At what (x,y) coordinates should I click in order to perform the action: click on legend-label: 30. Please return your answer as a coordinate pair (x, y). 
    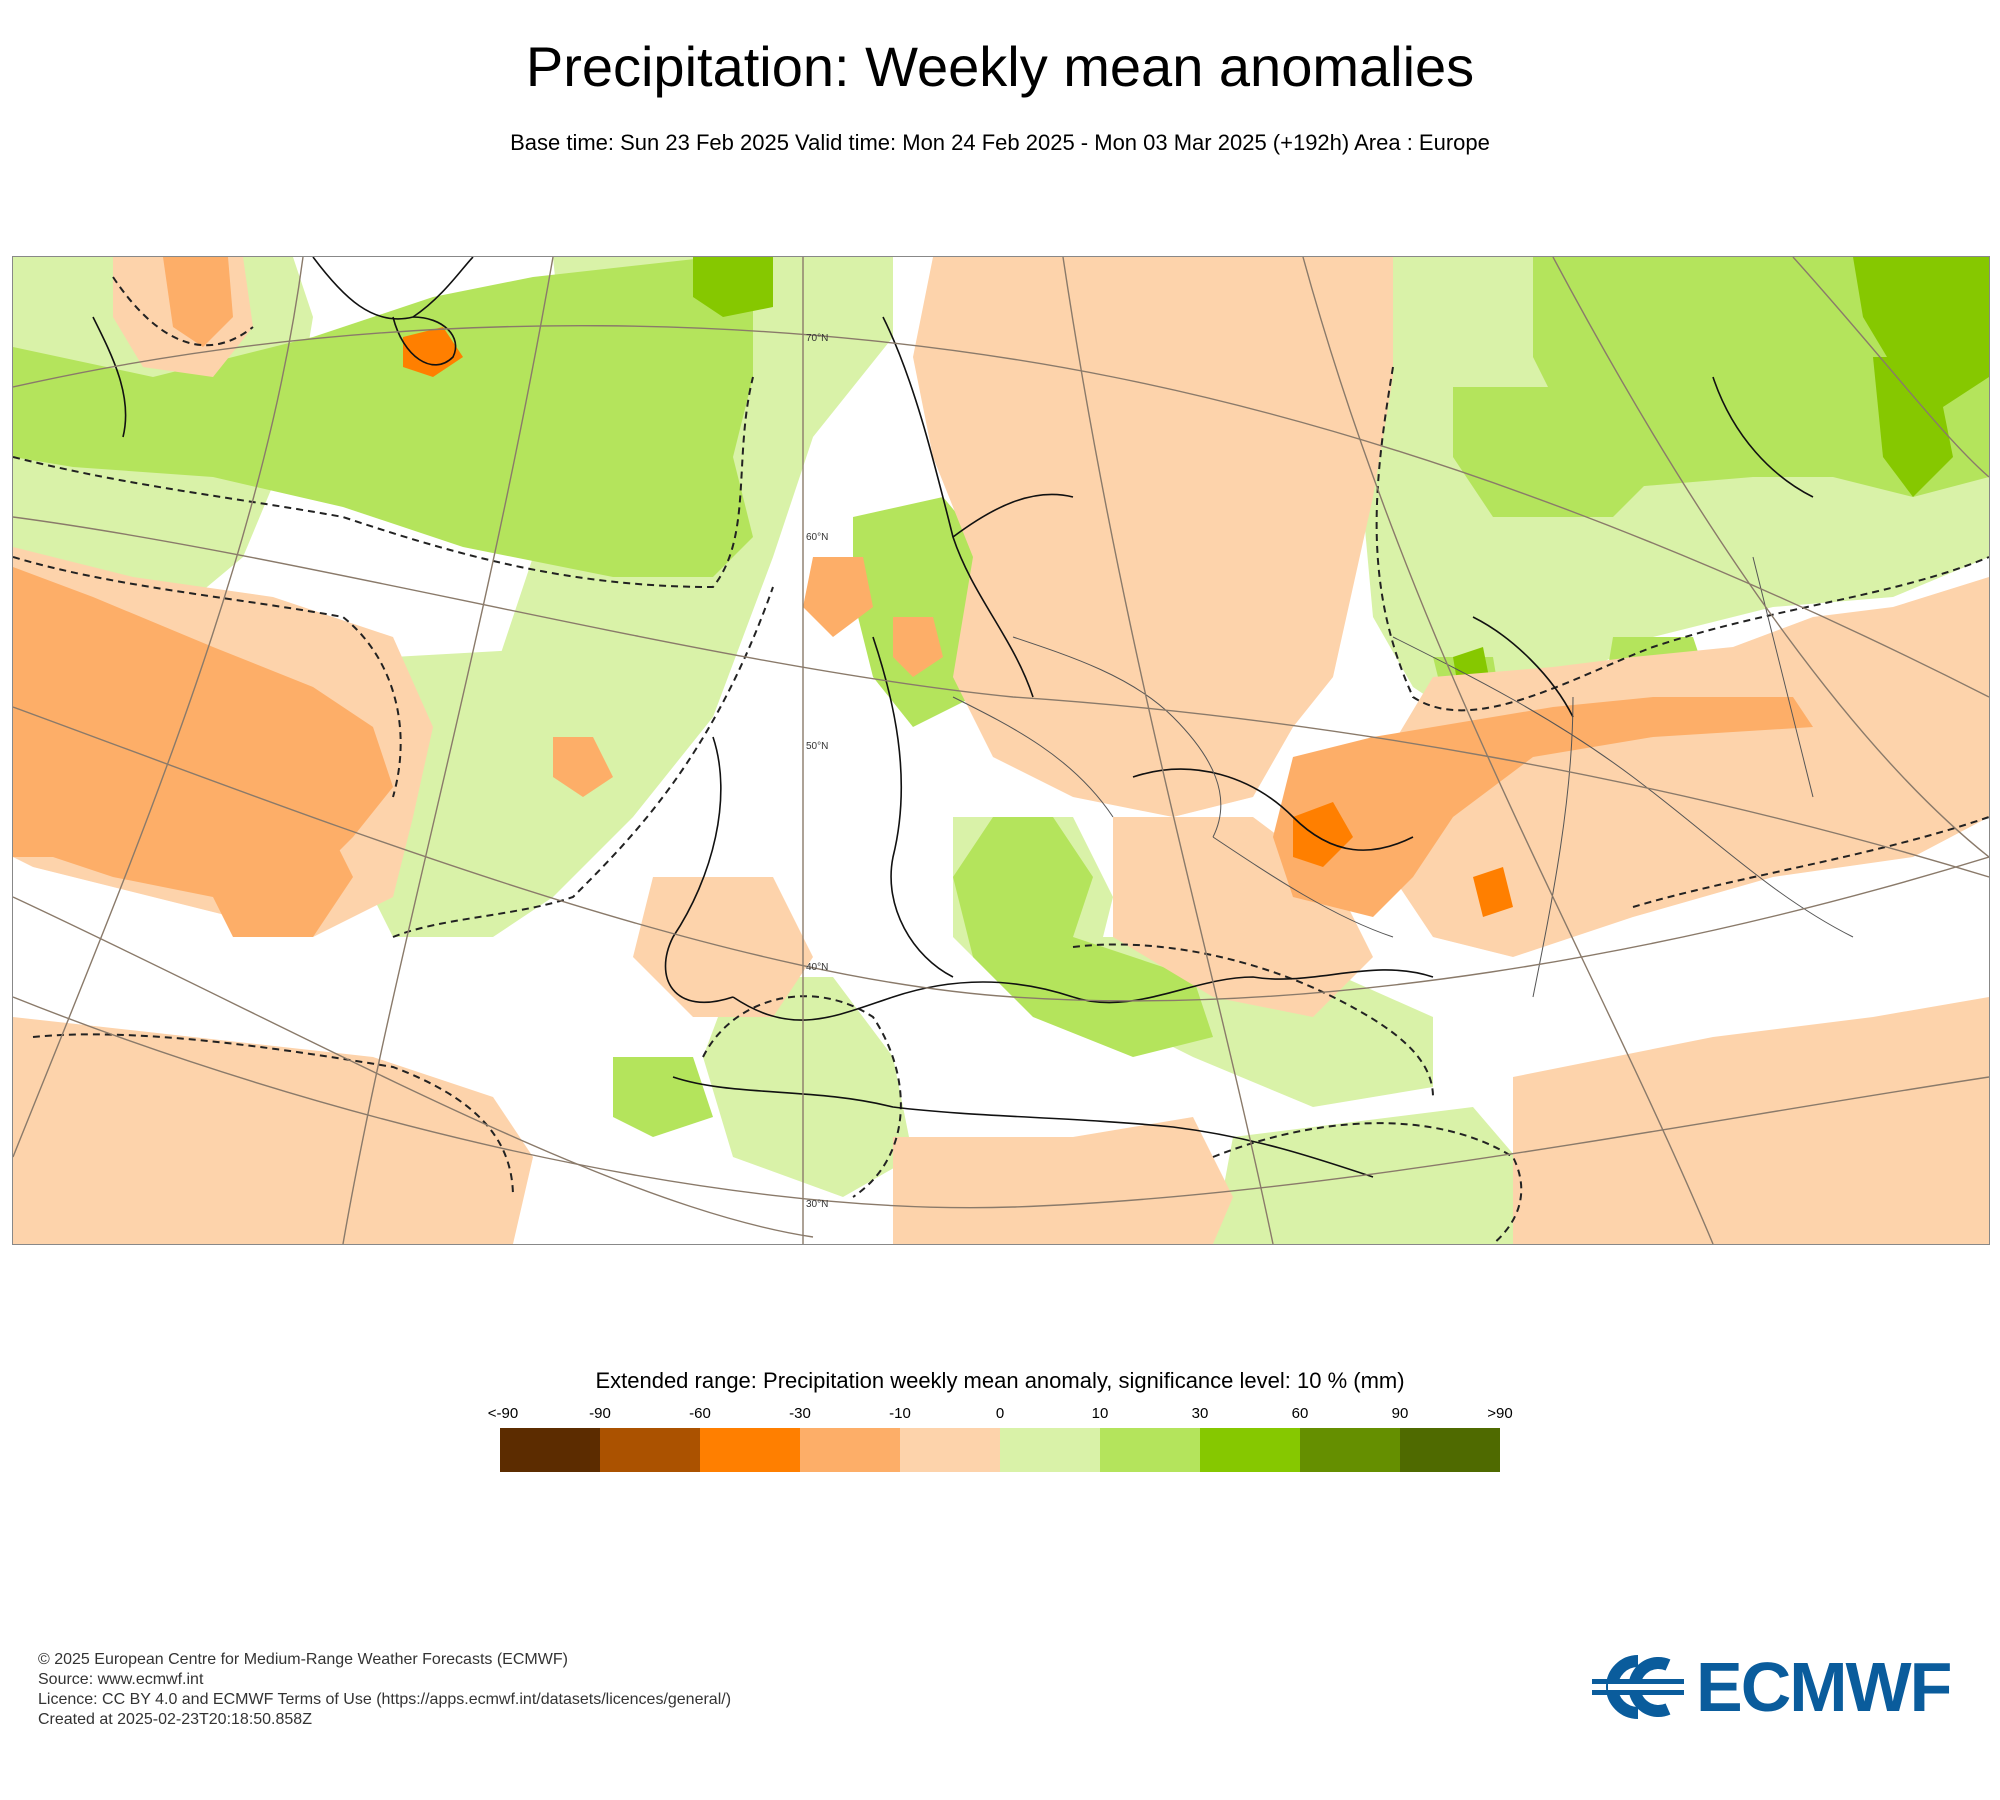
    Looking at the image, I should click on (1200, 1413).